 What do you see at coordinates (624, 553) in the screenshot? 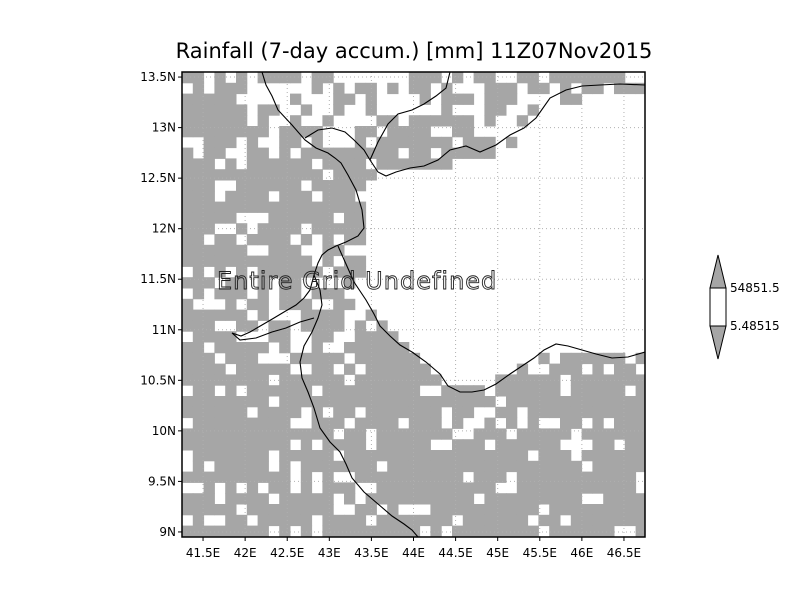
I see `x-tick-label: 46.5E` at bounding box center [624, 553].